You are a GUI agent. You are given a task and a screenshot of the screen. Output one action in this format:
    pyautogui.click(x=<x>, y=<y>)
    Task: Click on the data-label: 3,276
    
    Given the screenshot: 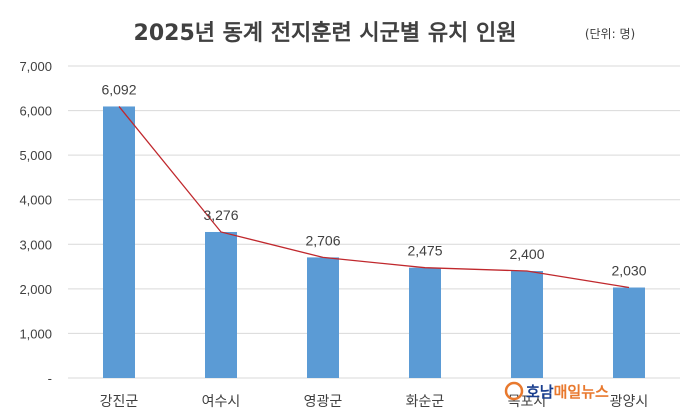 What is the action you would take?
    pyautogui.click(x=220, y=215)
    